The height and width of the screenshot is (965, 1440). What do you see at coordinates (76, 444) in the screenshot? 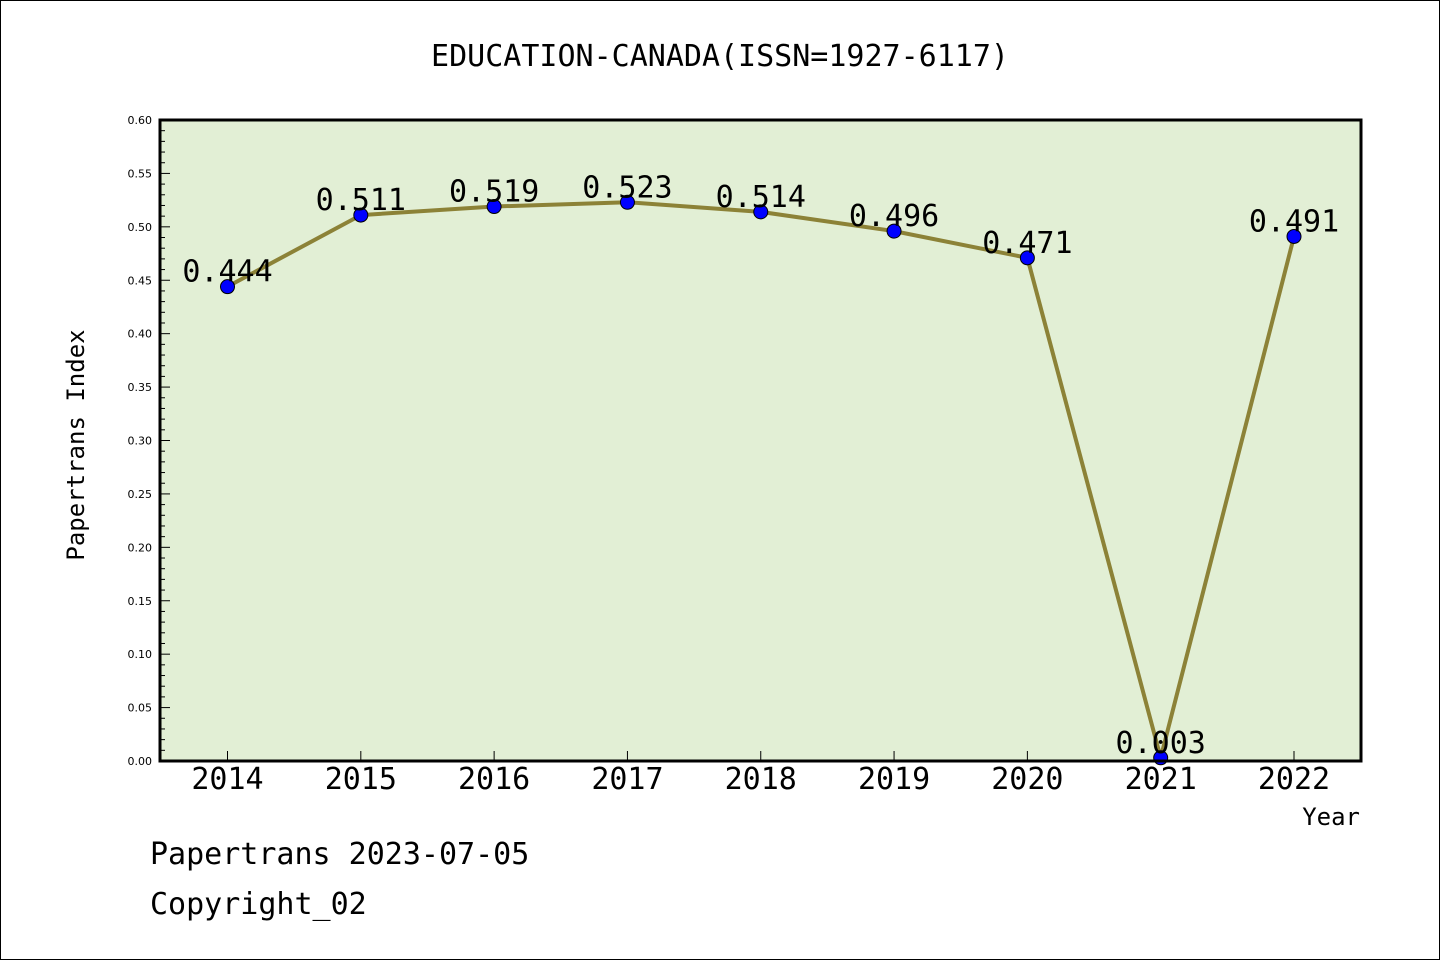
I see `y-axis-label: Papertrans Index` at bounding box center [76, 444].